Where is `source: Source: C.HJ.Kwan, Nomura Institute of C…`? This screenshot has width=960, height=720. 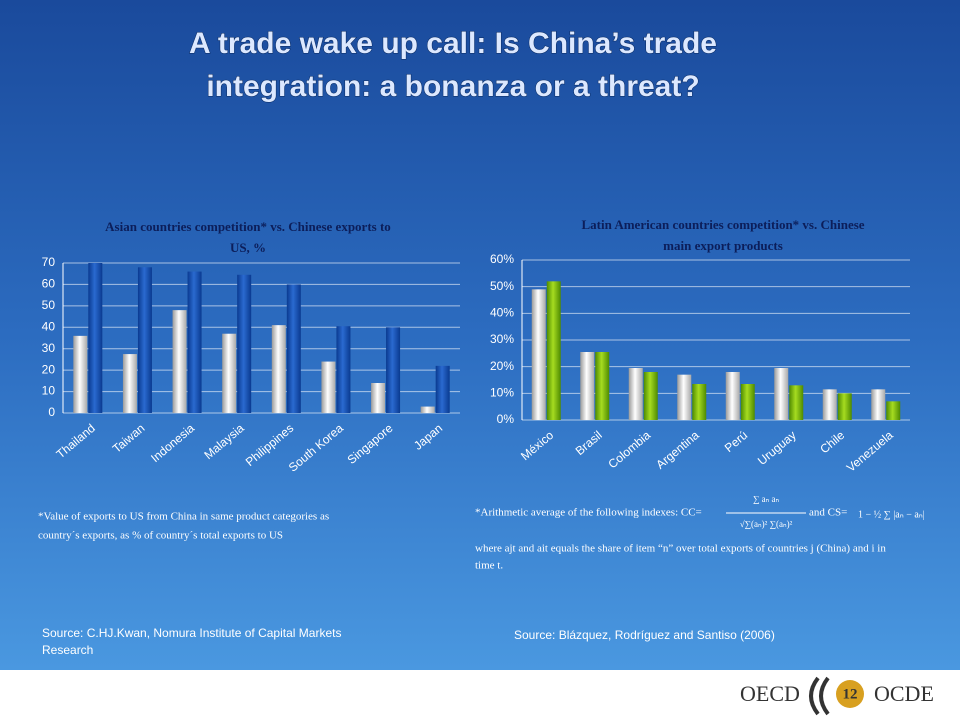 source: Source: C.HJ.Kwan, Nomura Institute of C… is located at coordinates (191, 633).